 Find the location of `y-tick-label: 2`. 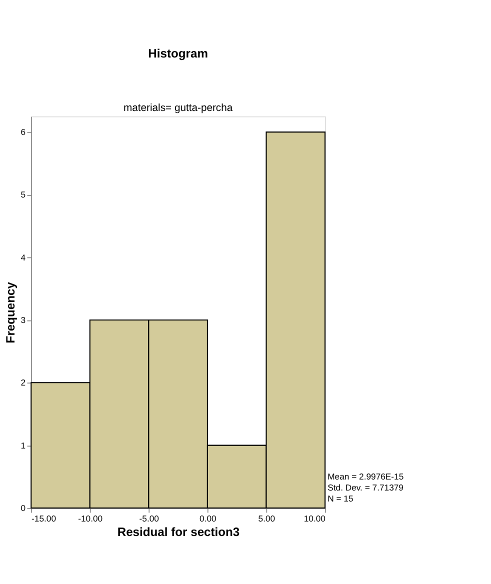

y-tick-label: 2 is located at coordinates (23, 383).